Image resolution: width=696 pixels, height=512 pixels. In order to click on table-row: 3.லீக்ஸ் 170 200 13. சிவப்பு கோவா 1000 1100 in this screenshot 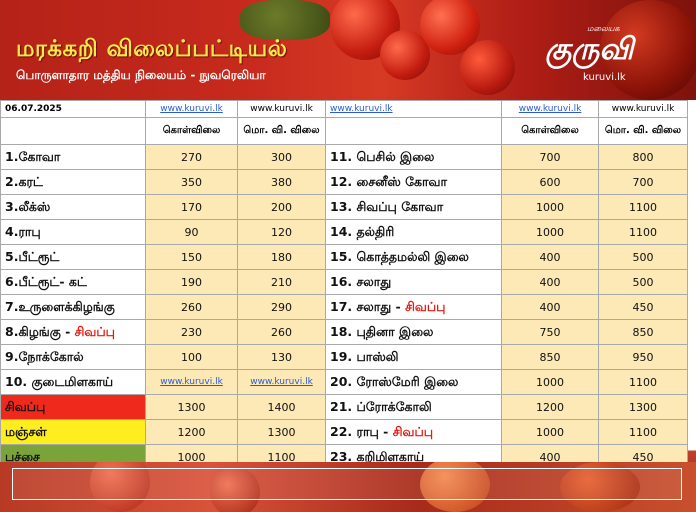, I will do `click(344, 207)`.